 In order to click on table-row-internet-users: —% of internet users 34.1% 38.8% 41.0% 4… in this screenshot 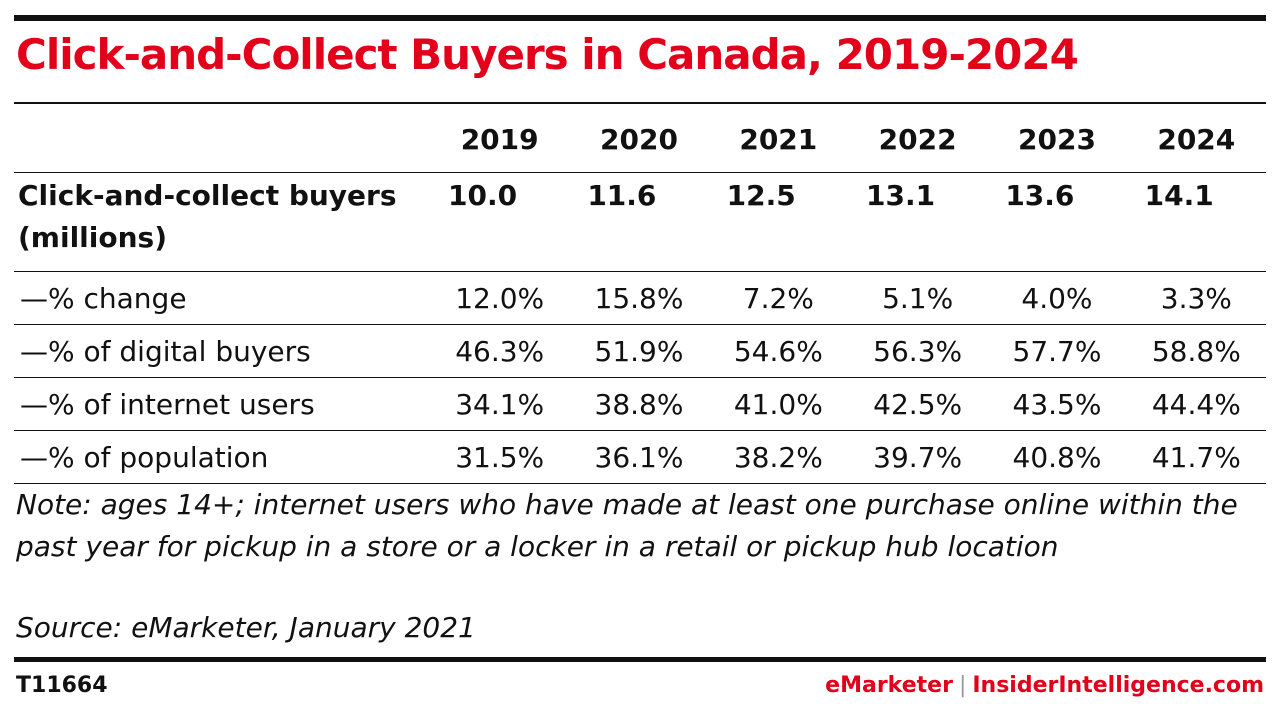, I will do `click(640, 404)`.